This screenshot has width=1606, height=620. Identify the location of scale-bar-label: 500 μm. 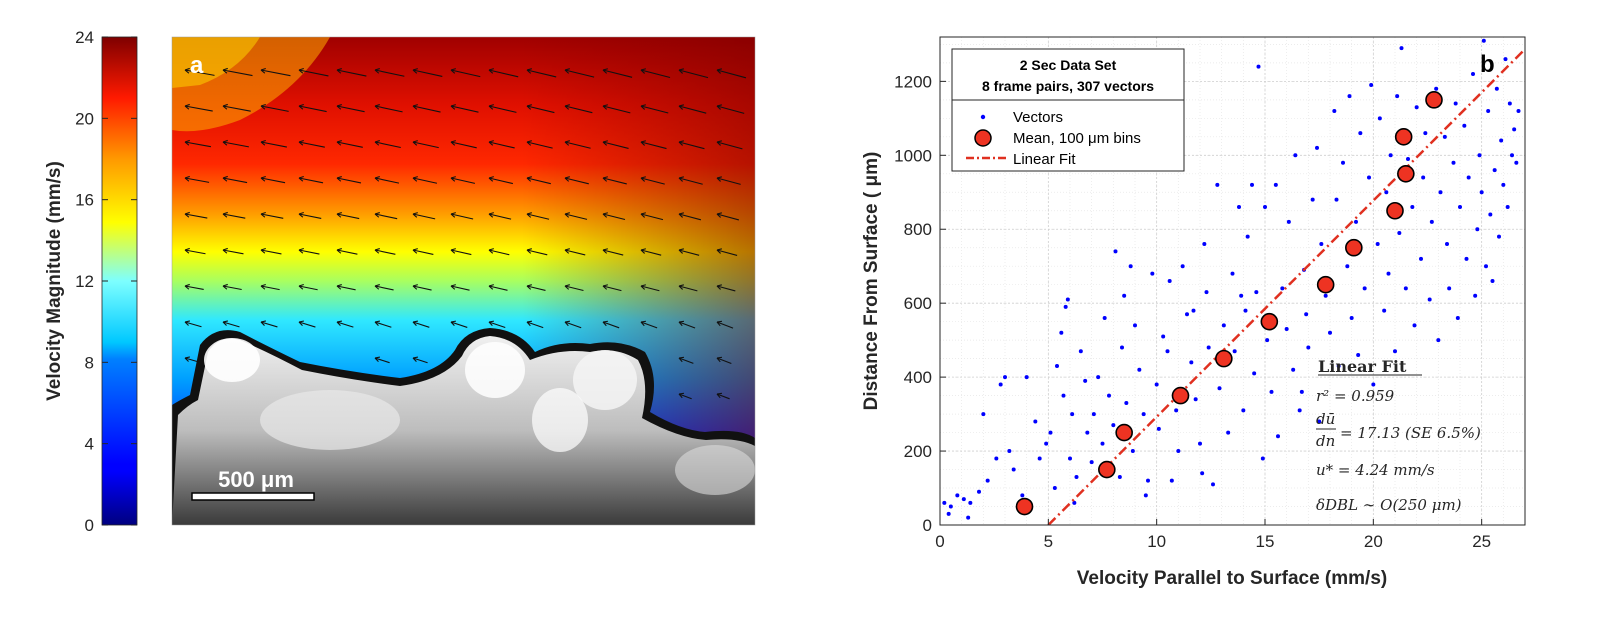
(256, 479).